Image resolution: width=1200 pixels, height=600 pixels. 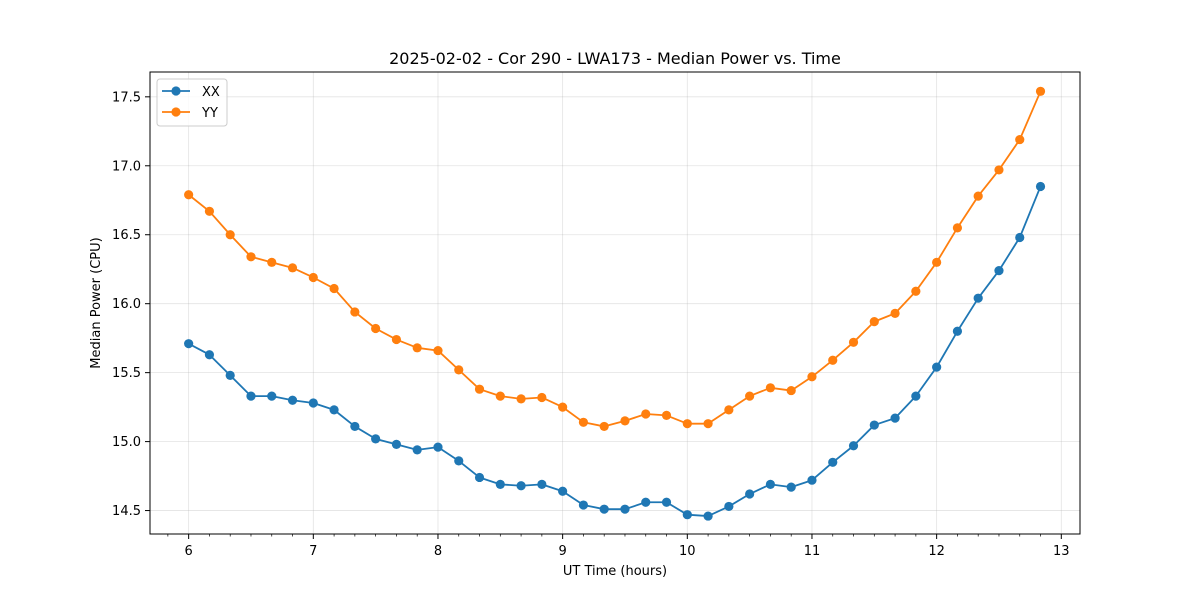 What do you see at coordinates (936, 551) in the screenshot?
I see `x-tick-label: 12` at bounding box center [936, 551].